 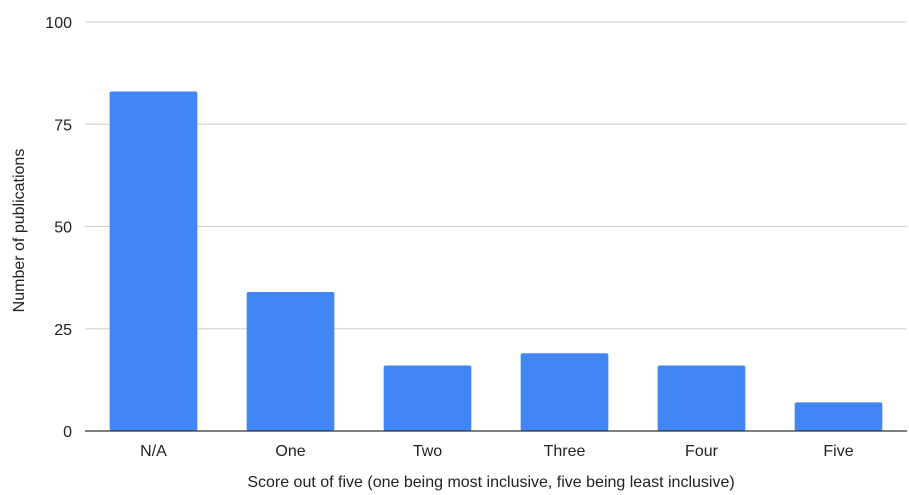 What do you see at coordinates (565, 451) in the screenshot?
I see `x-tick-label: Three` at bounding box center [565, 451].